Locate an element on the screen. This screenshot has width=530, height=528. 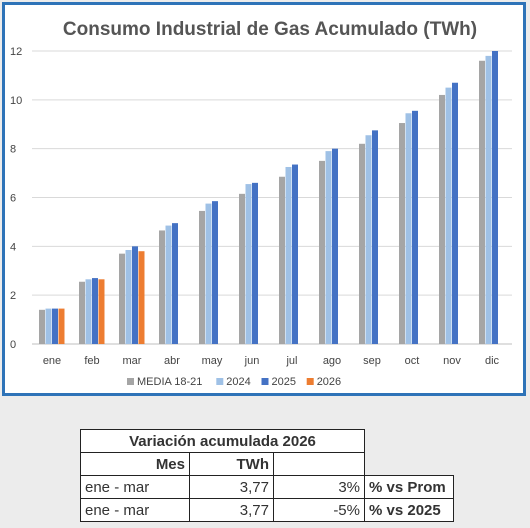
y-tick-label: 10 is located at coordinates (16, 101).